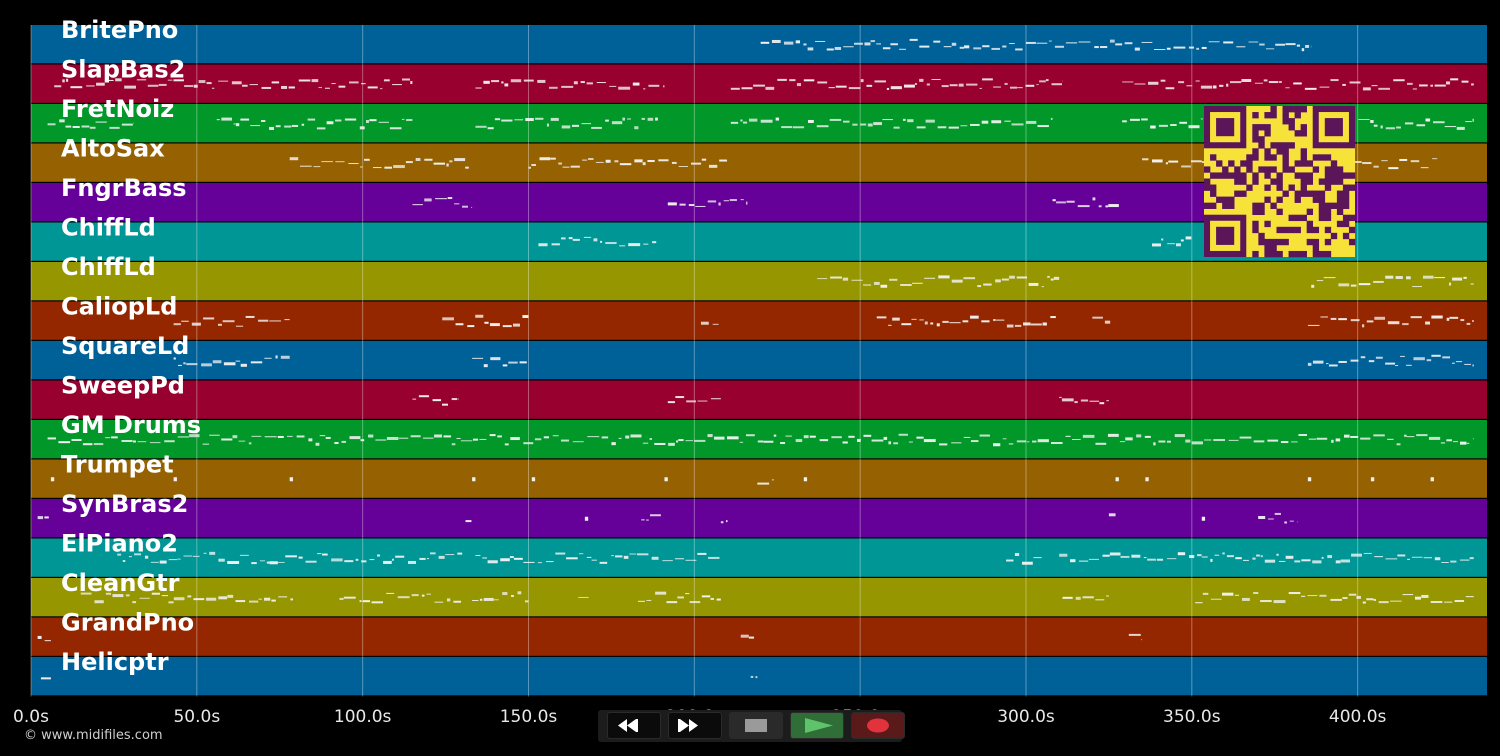  Describe the element at coordinates (123, 70) in the screenshot. I see `track-label: SlapBas2` at that location.